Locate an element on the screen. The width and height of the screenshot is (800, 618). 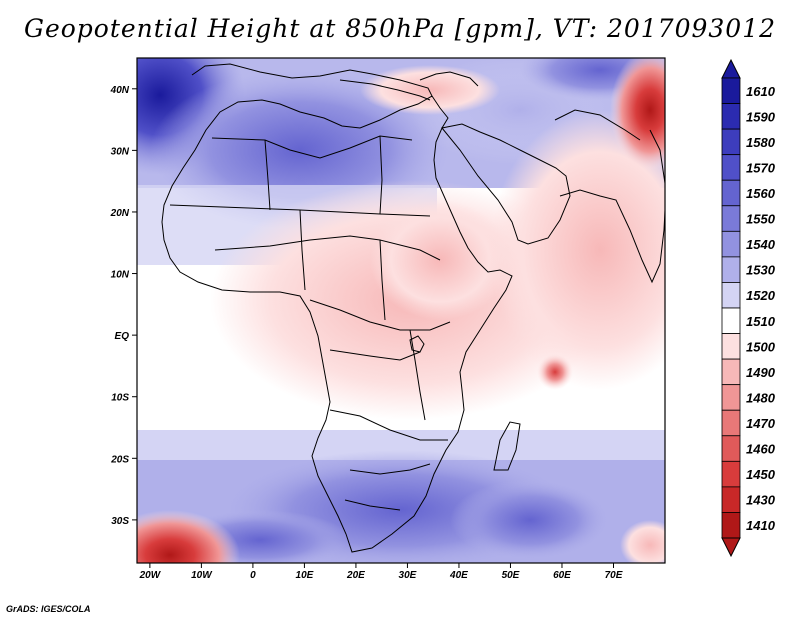
colorbar-label: 1470 is located at coordinates (761, 423).